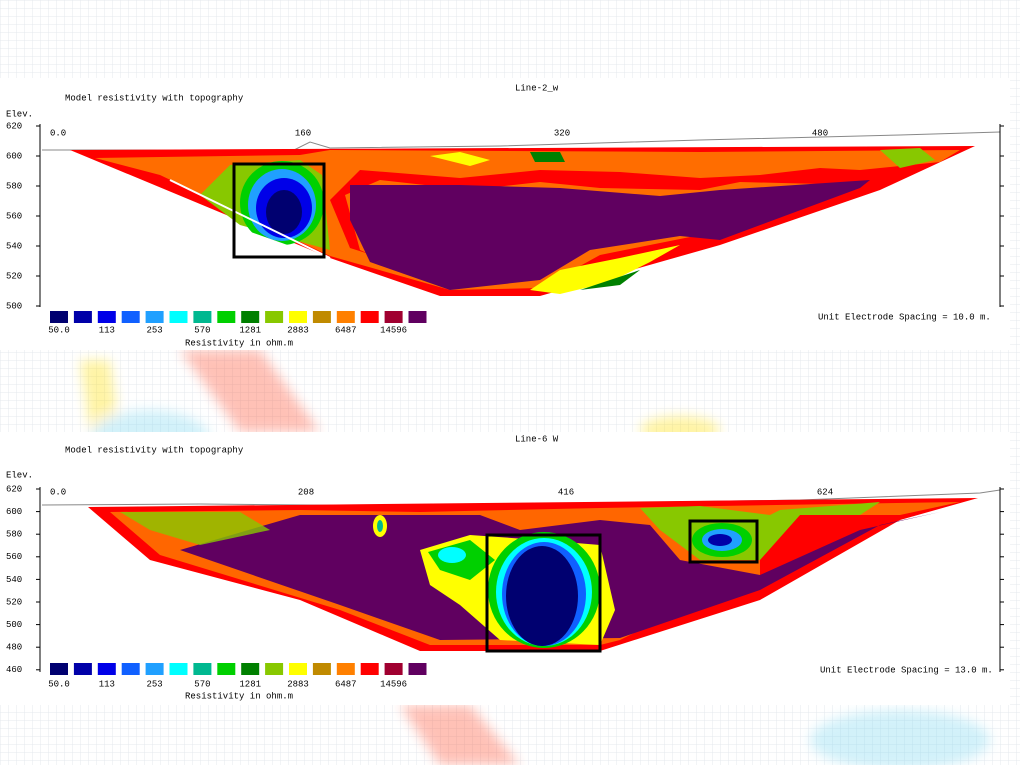 The height and width of the screenshot is (765, 1020). I want to click on x-tick-label: 480, so click(820, 133).